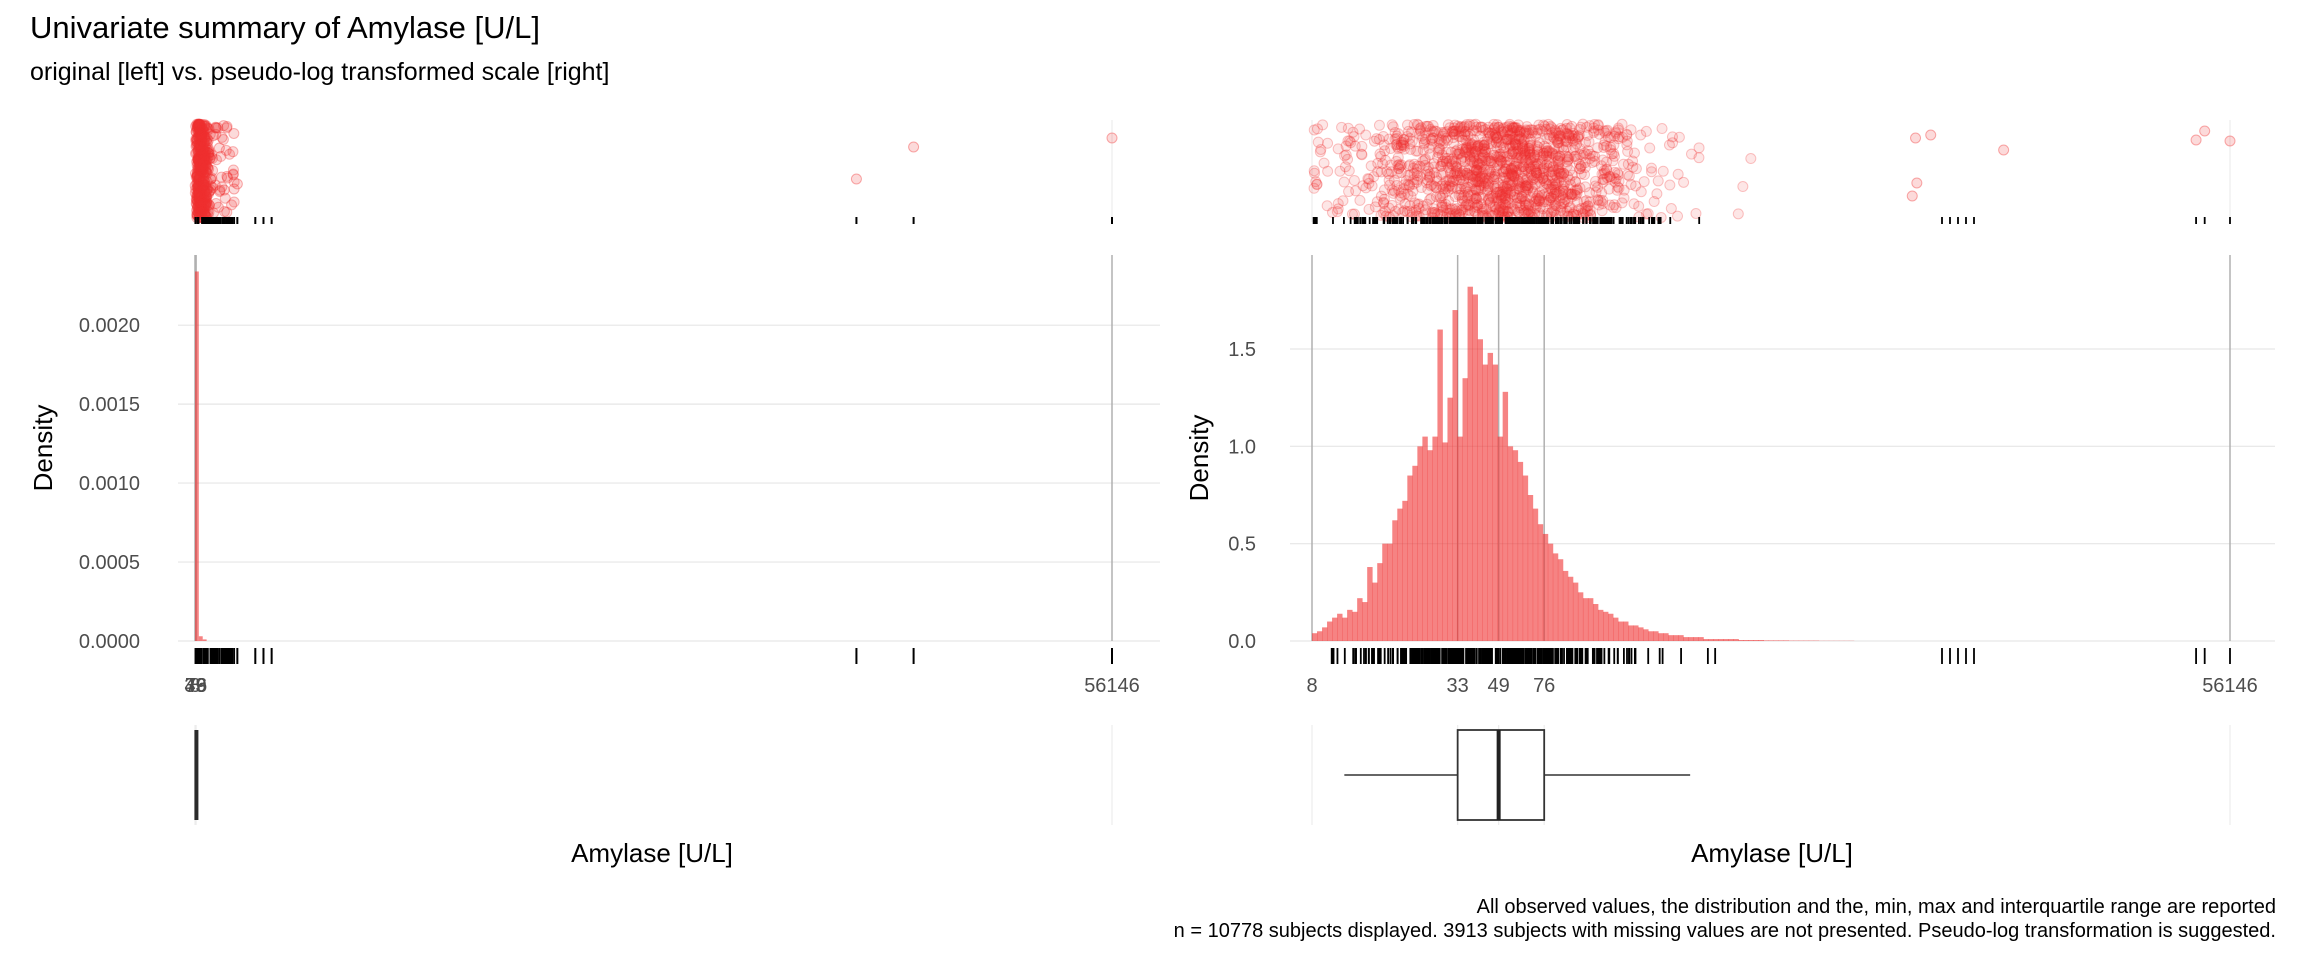  Describe the element at coordinates (1772, 853) in the screenshot. I see `right-x-axis-title: Amylase [U/L]` at that location.